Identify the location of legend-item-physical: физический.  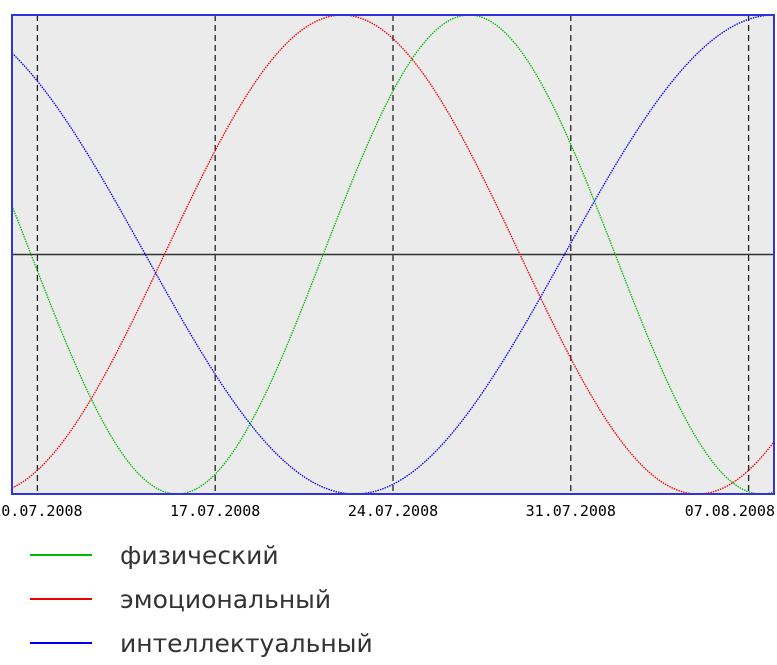
(201, 555).